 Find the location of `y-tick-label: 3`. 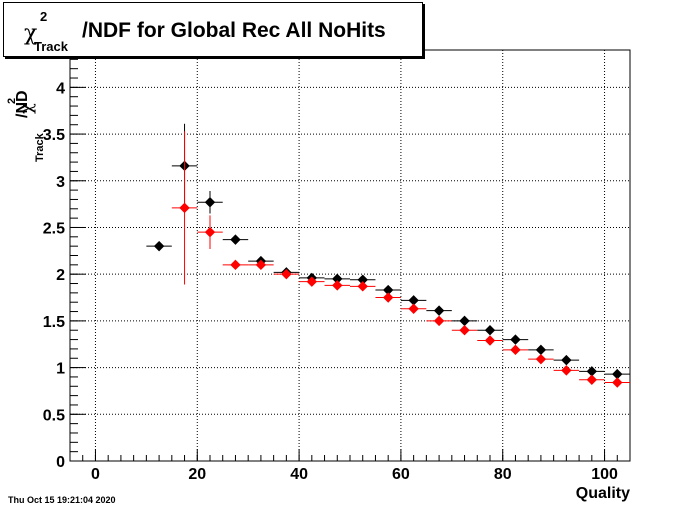

y-tick-label: 3 is located at coordinates (60, 182).